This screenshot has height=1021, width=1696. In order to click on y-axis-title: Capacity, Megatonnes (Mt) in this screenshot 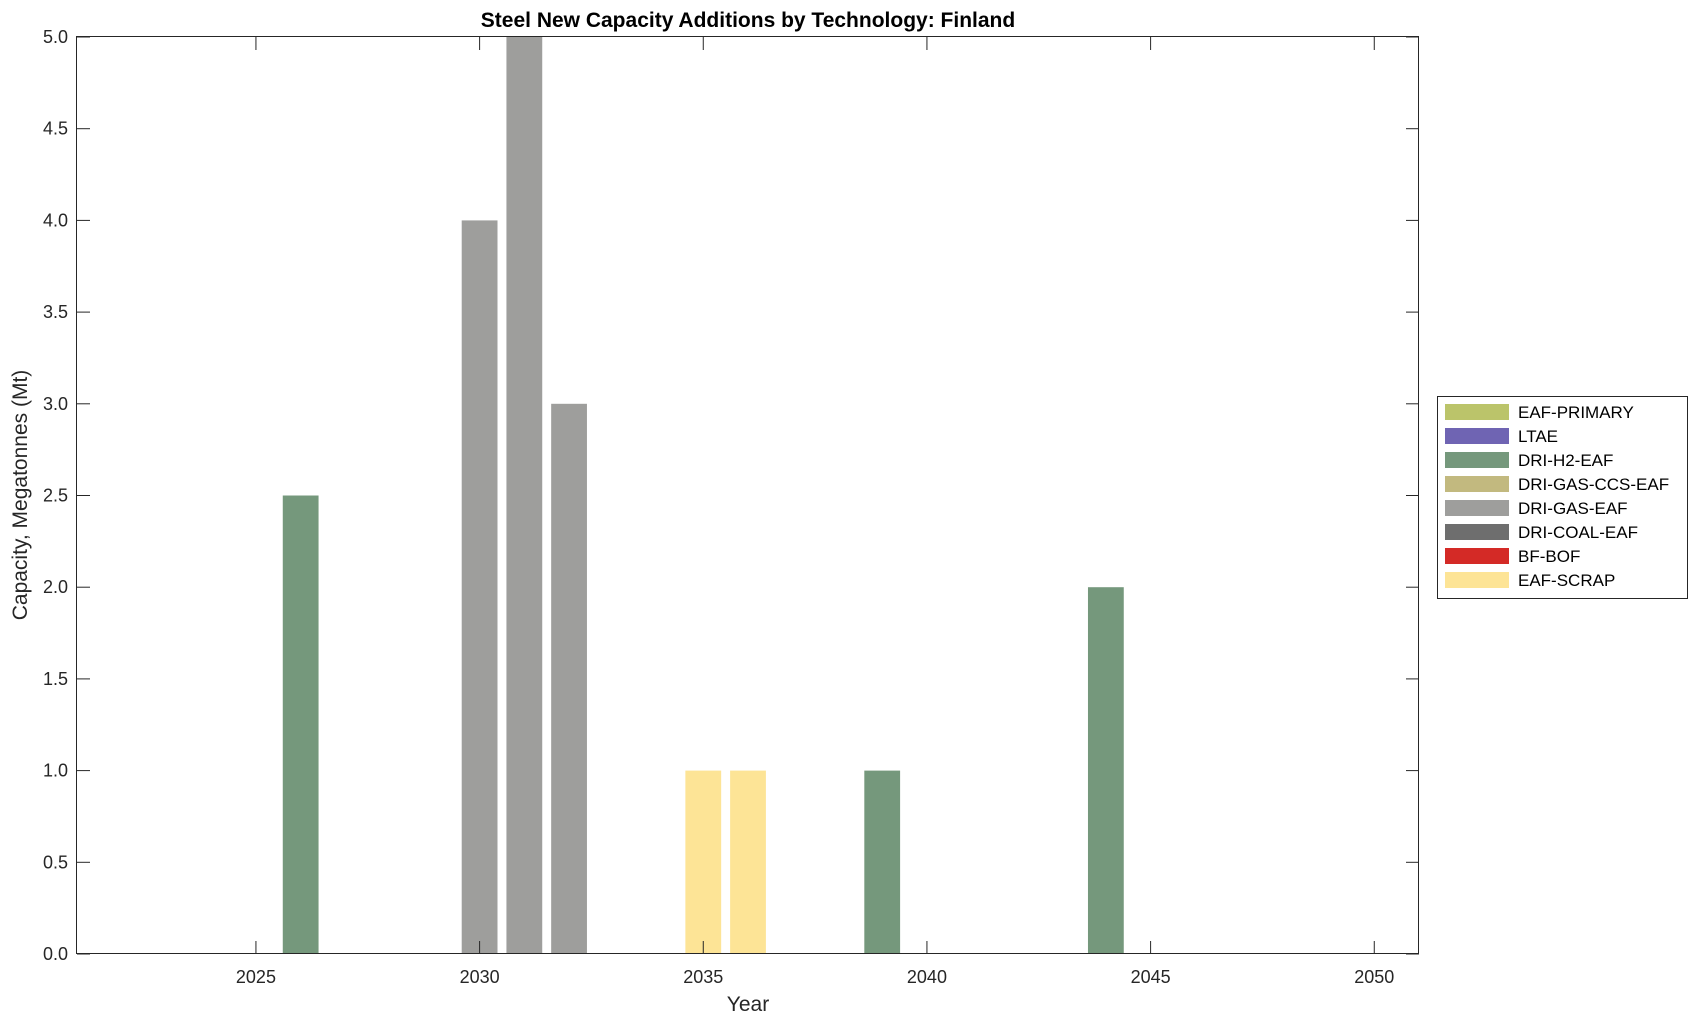, I will do `click(20, 495)`.